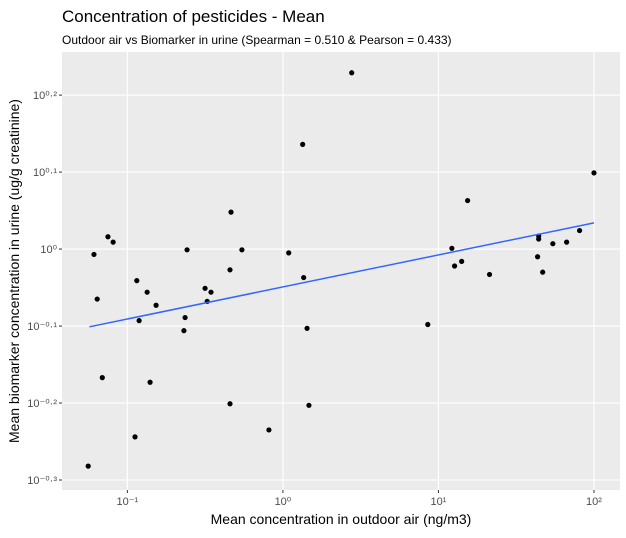 The width and height of the screenshot is (626, 538). I want to click on y-tick-label: 10⁻⁰·¹, so click(42, 327).